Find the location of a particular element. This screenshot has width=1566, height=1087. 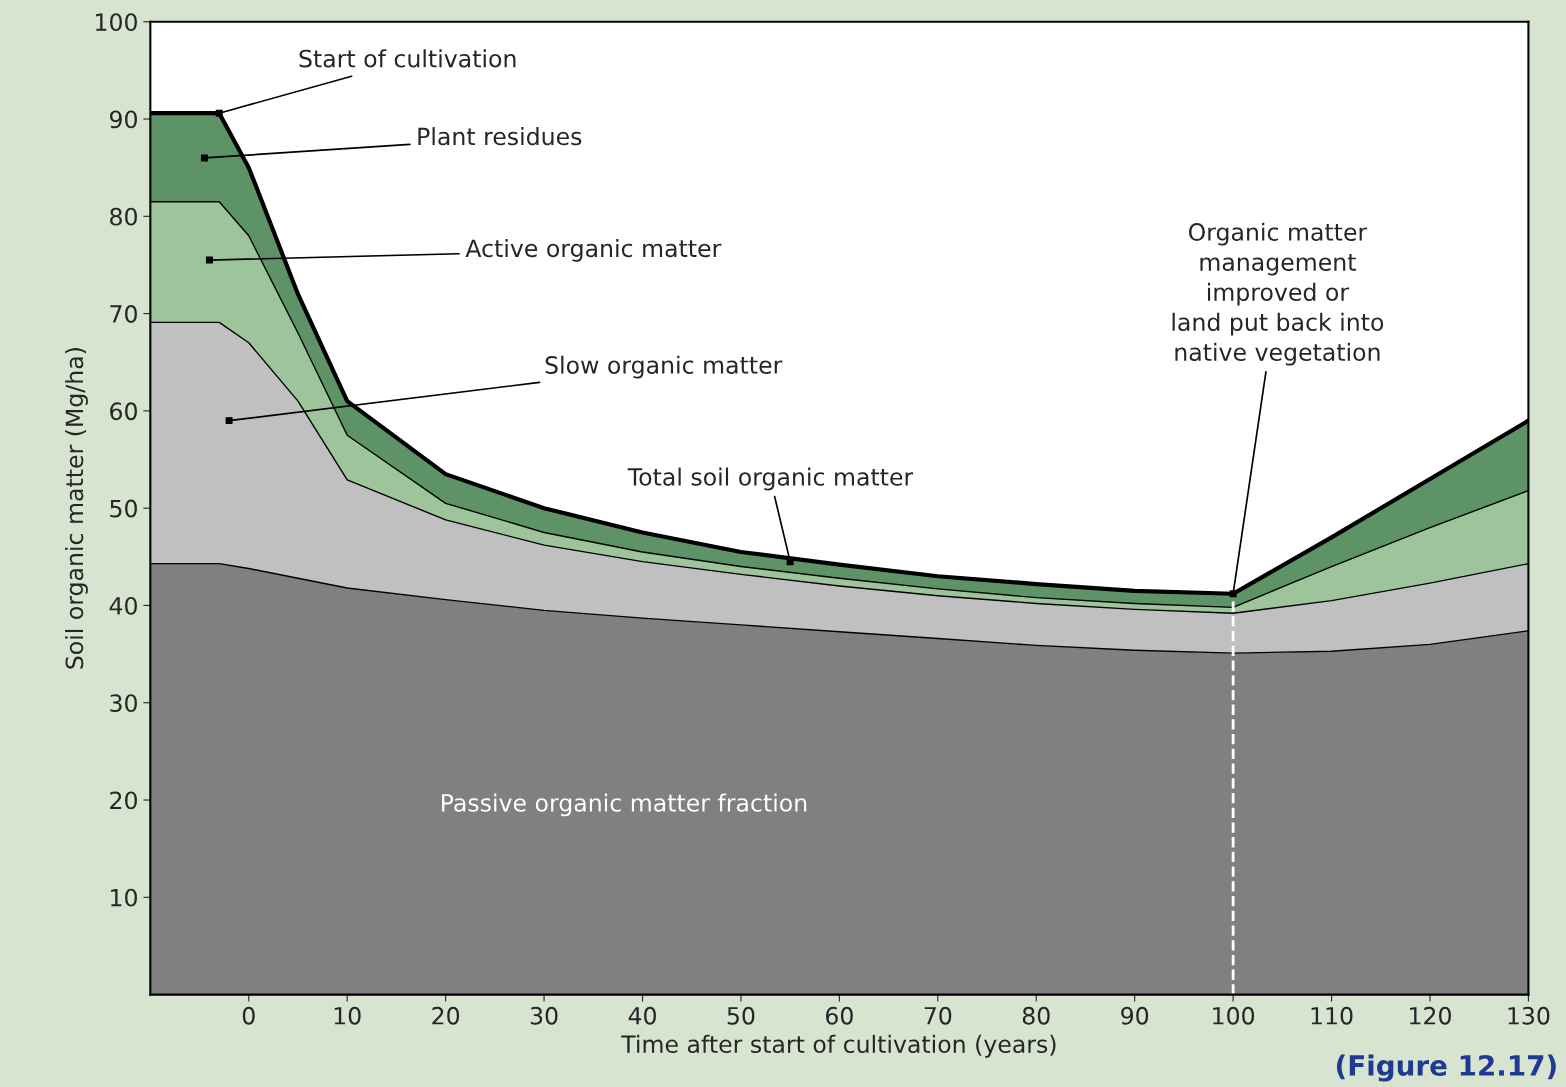

x-tick-label: 10 is located at coordinates (347, 1015).